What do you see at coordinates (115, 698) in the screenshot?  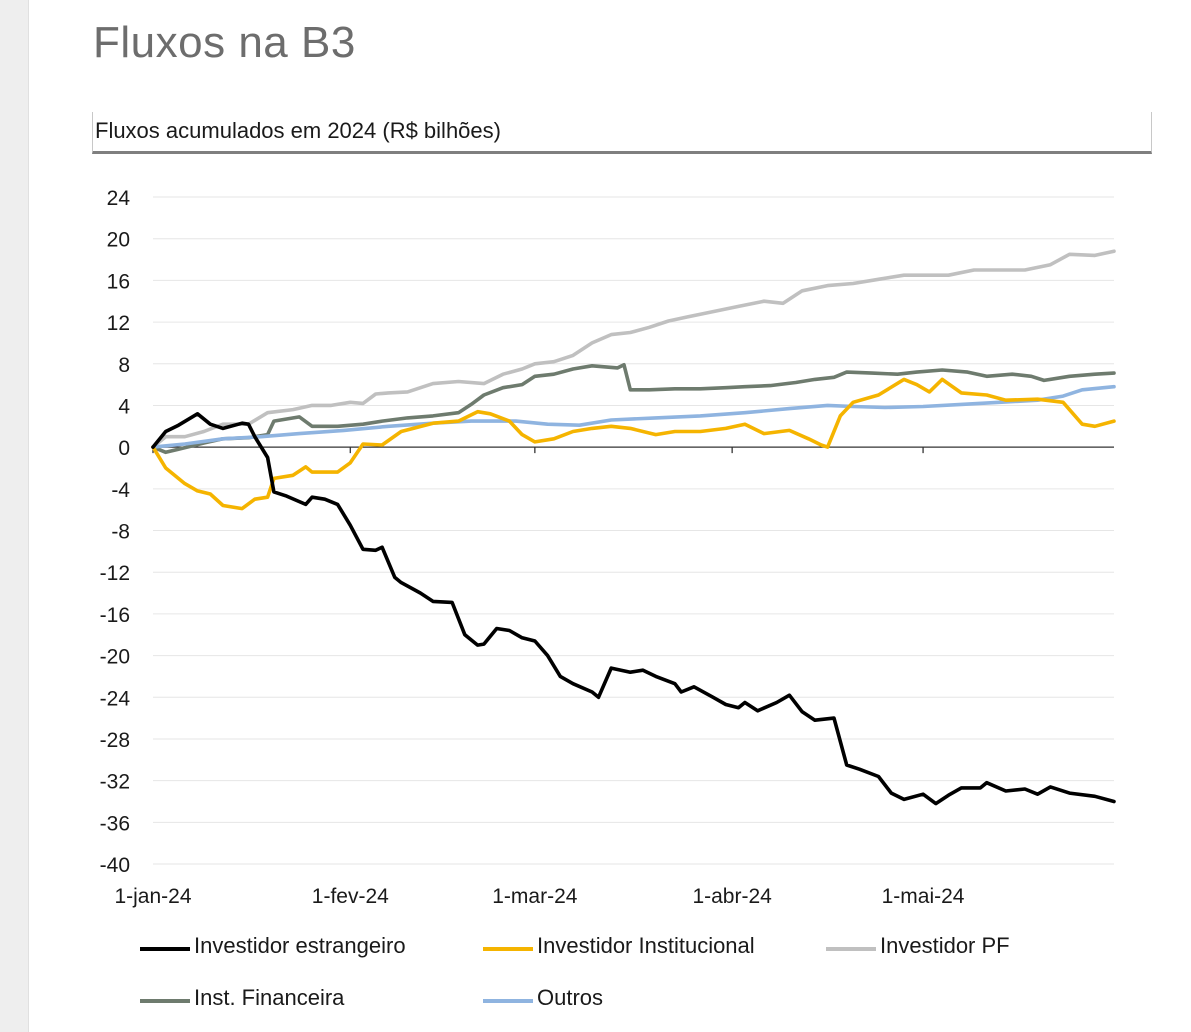 I see `y-tick-label: -24` at bounding box center [115, 698].